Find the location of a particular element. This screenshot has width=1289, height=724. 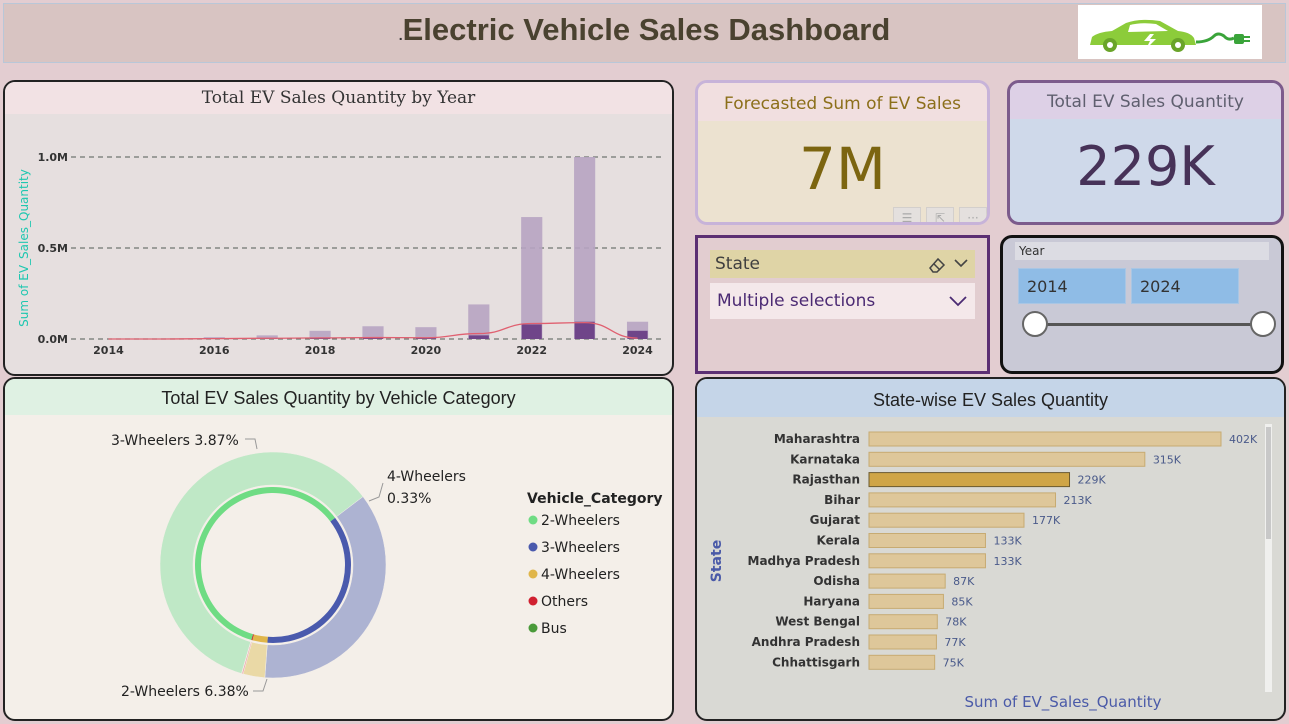

total-kpi-card: Total EV Sales Quantity 229K is located at coordinates (1145, 152).